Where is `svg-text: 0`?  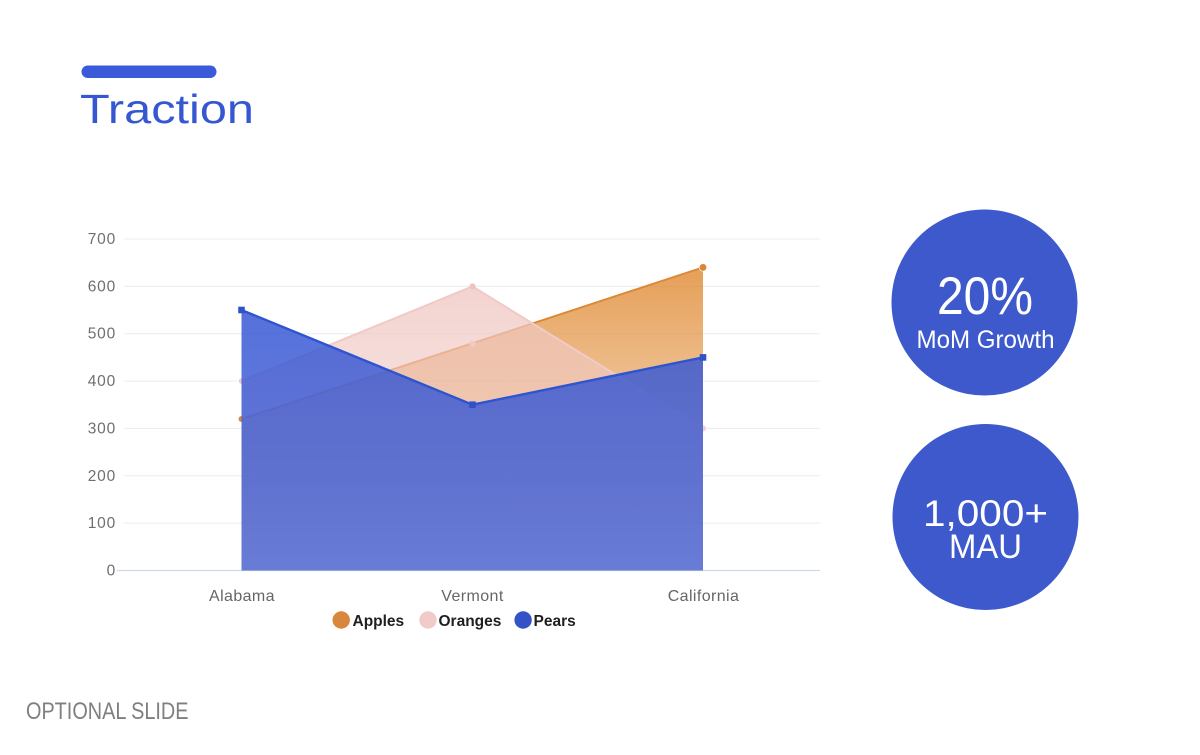 svg-text: 0 is located at coordinates (111, 571).